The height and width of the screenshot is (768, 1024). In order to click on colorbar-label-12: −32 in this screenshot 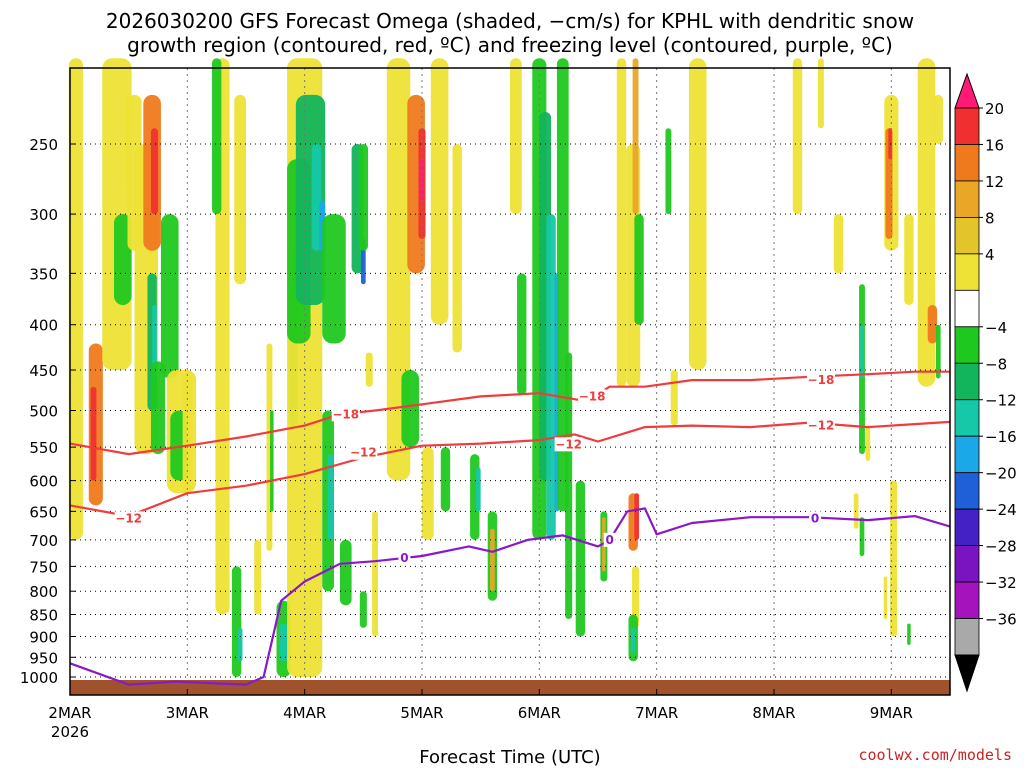, I will do `click(1001, 583)`.